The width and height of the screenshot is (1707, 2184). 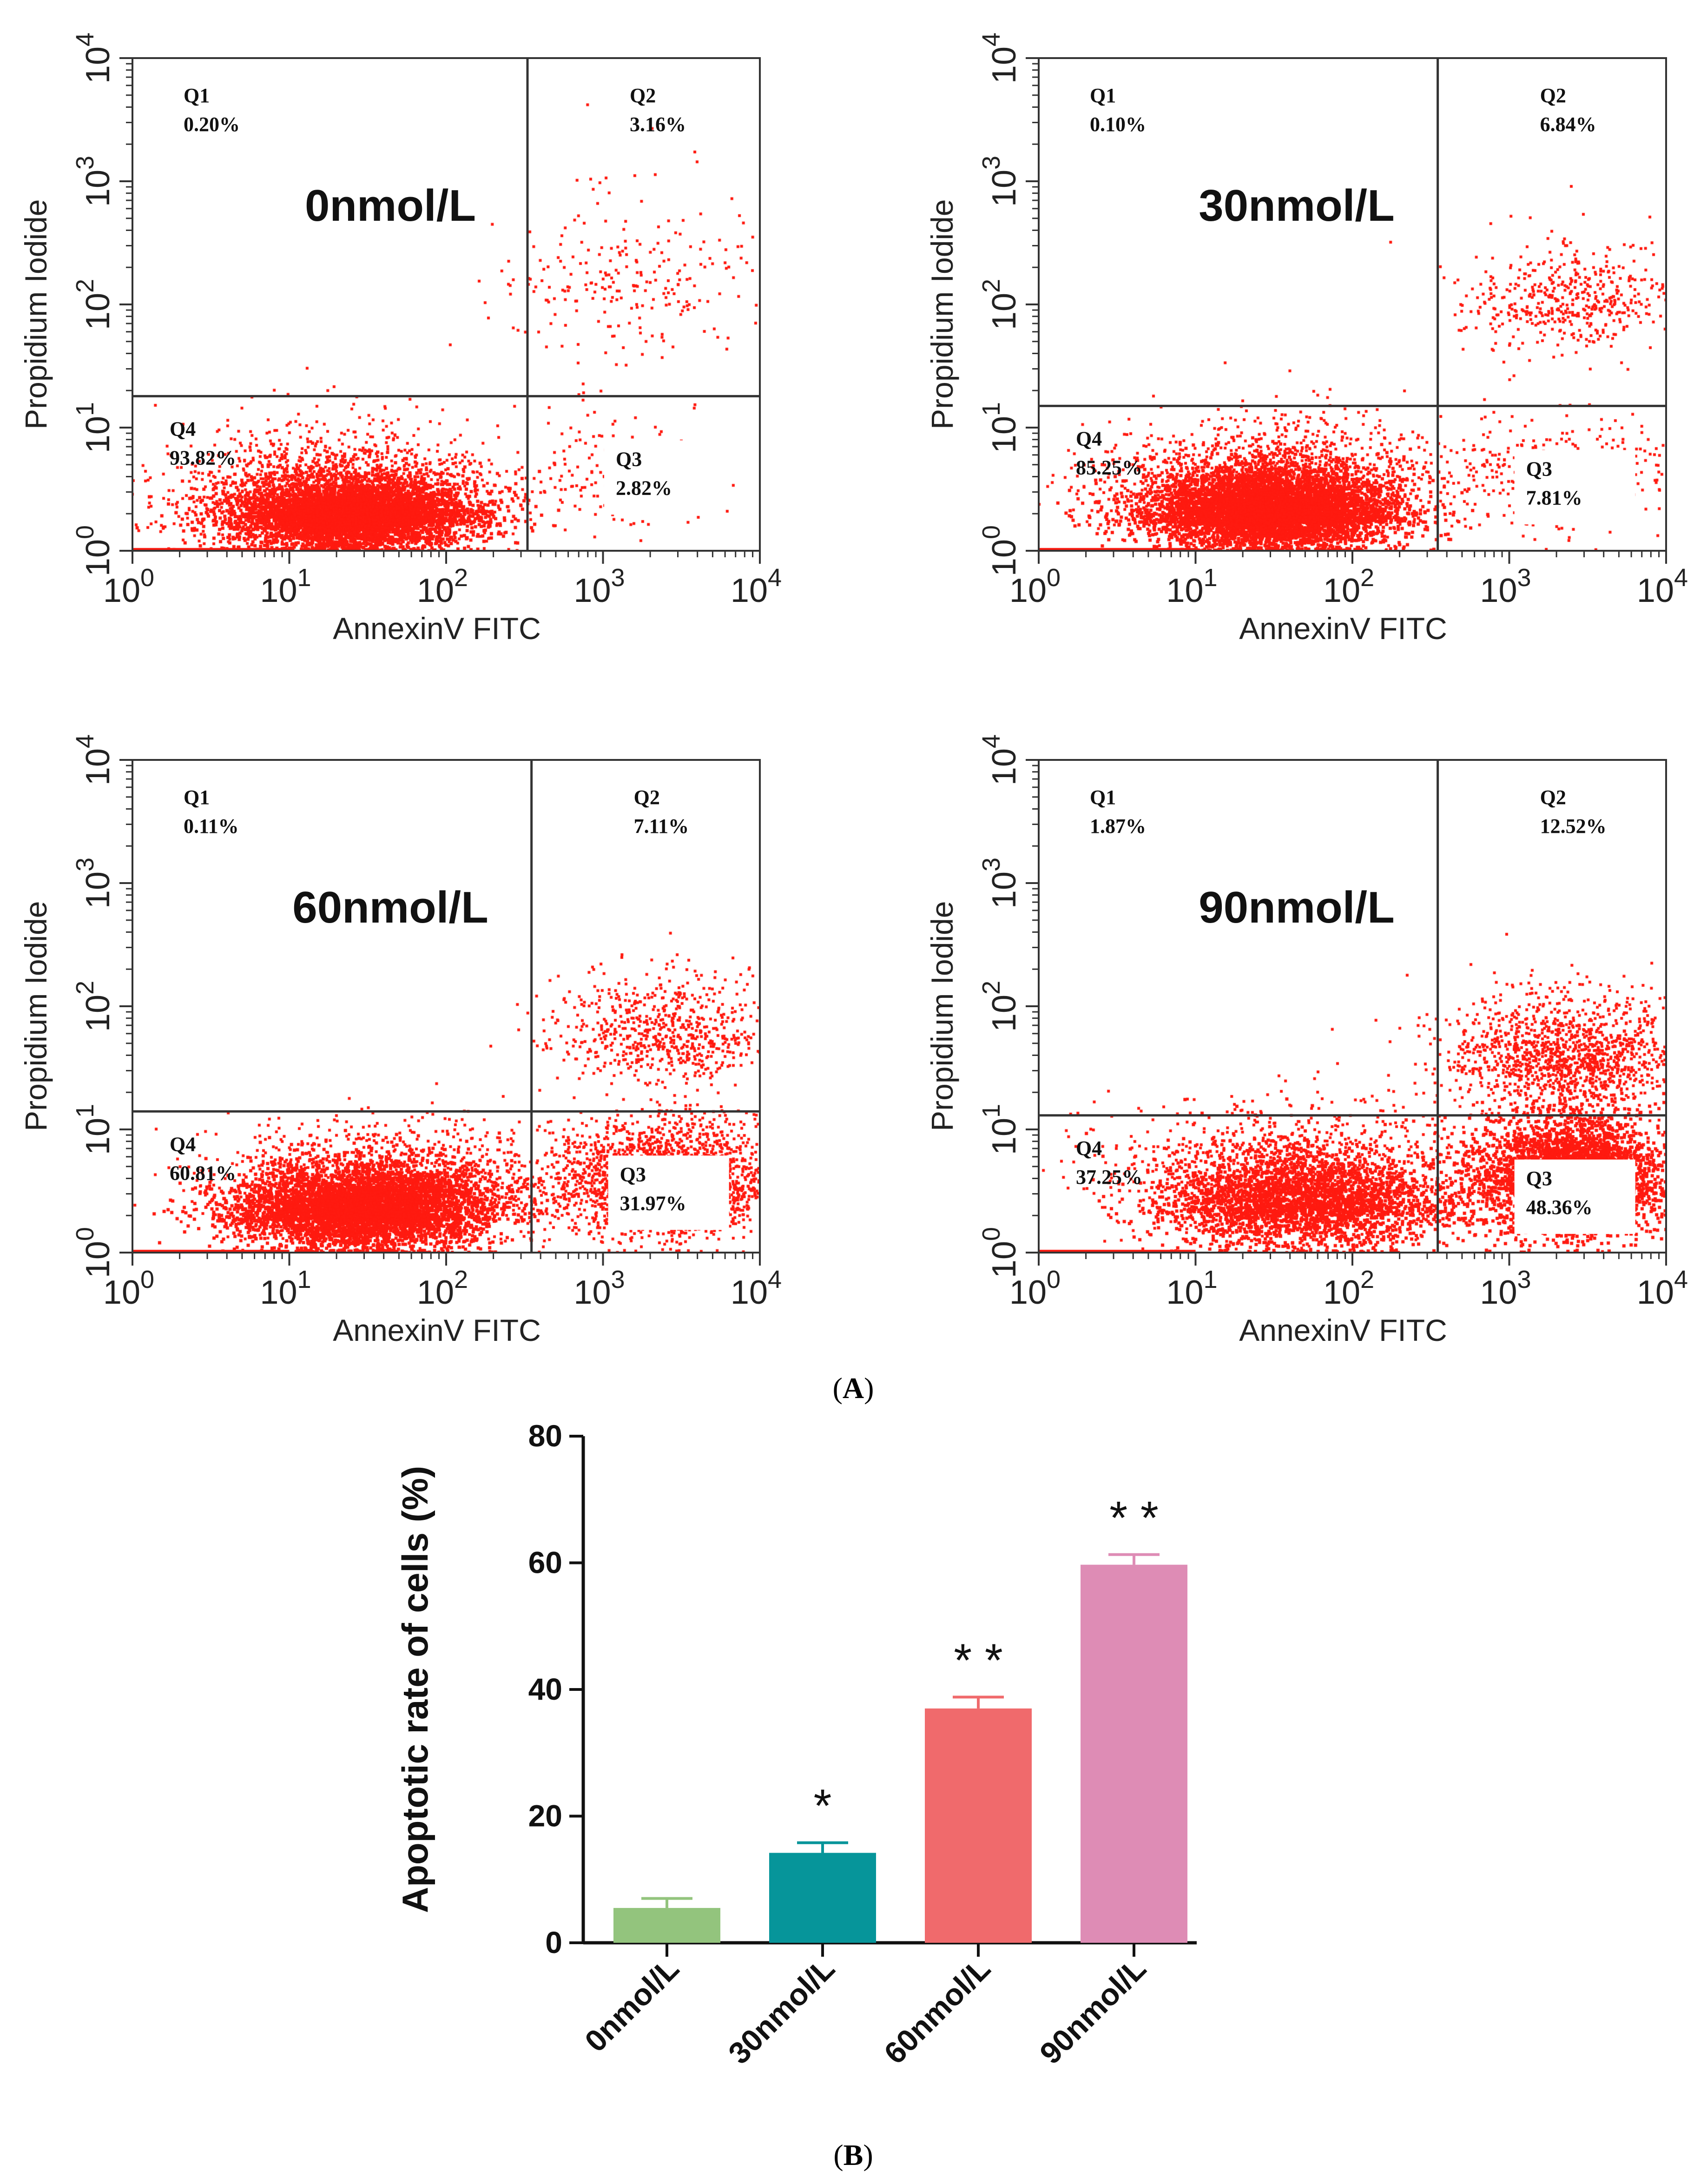 What do you see at coordinates (653, 1203) in the screenshot?
I see `quadrant-percent: 31.97%` at bounding box center [653, 1203].